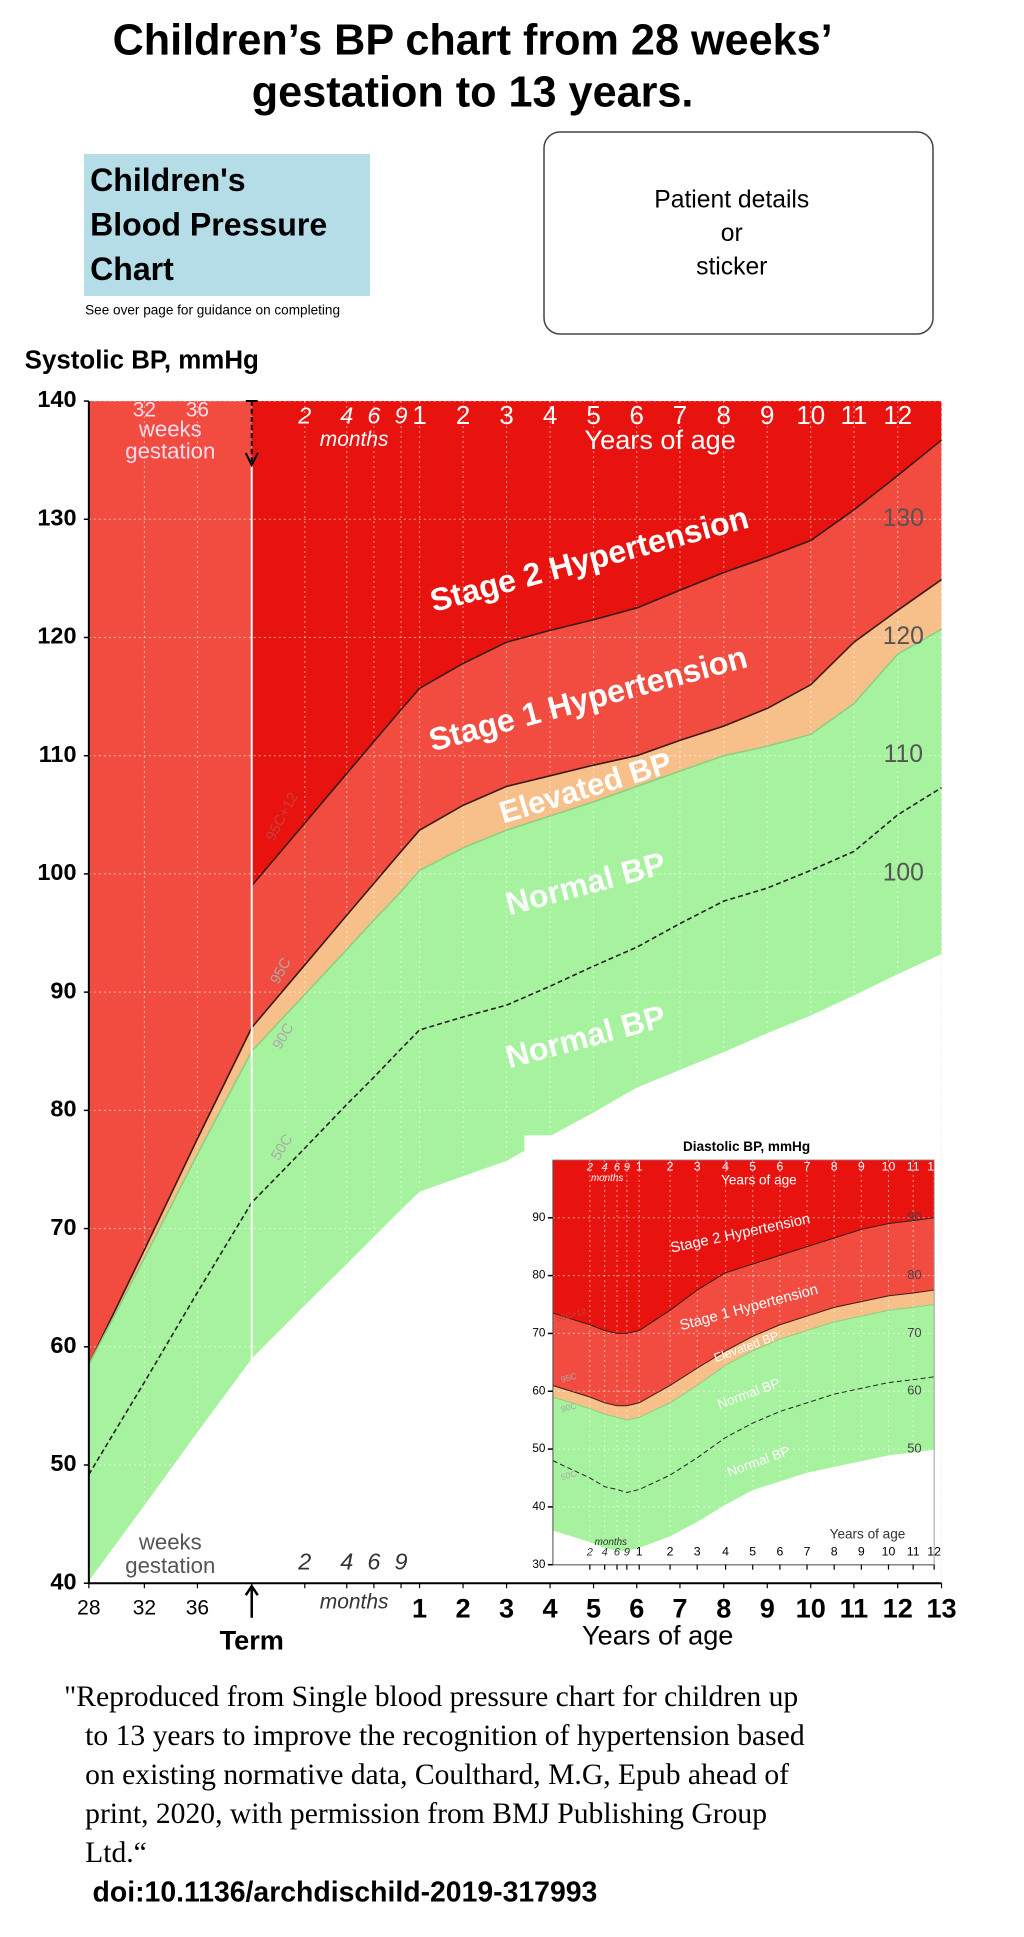 This screenshot has height=1937, width=1024. I want to click on inner-y-label: 90, so click(914, 1216).